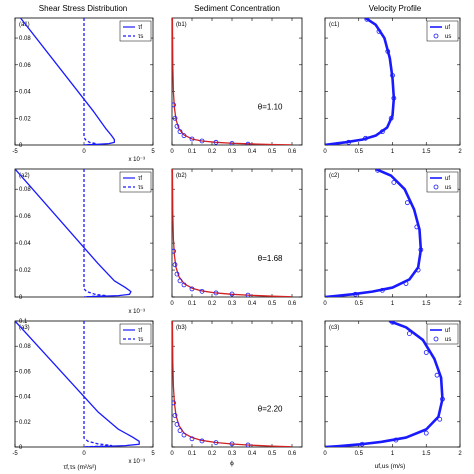  Describe the element at coordinates (334, 176) in the screenshot. I see `panel-label: (c2)` at that location.